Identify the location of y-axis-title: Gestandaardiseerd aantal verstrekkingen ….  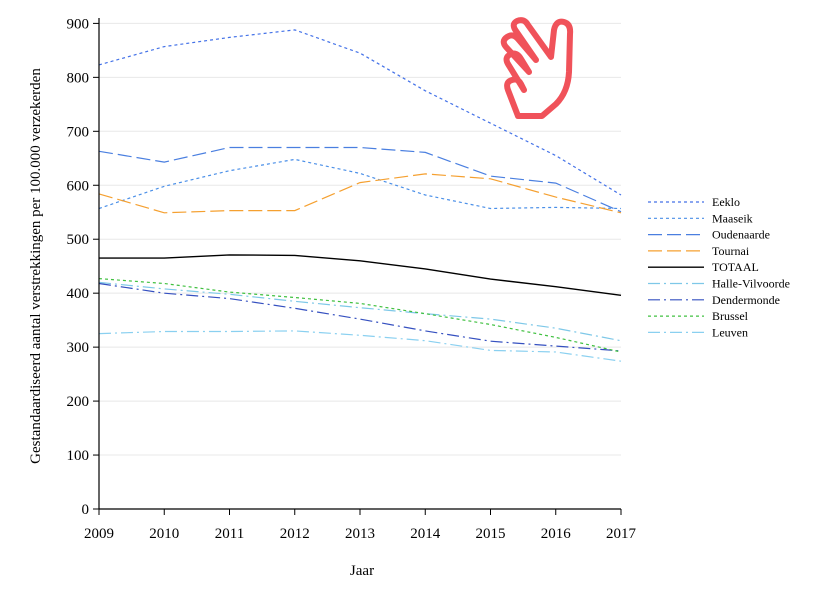
(36, 266).